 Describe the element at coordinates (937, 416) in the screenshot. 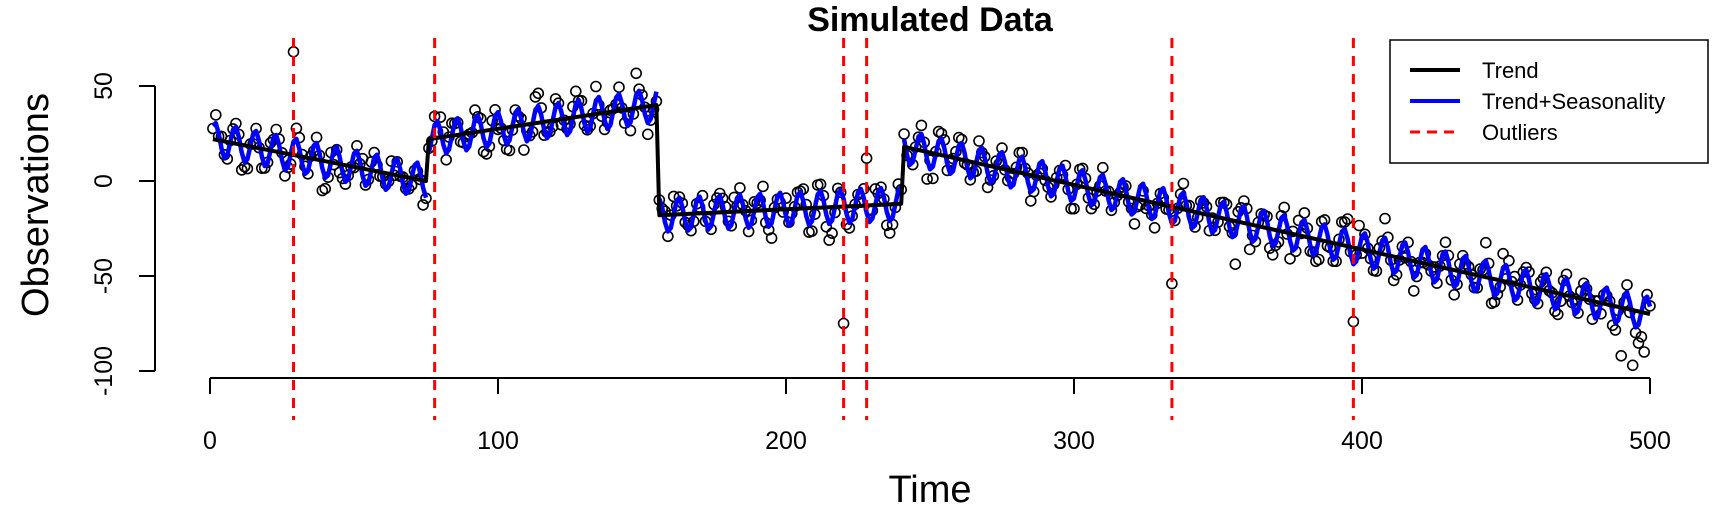

I see `x-axis: 0 100 200 300 400 500` at that location.